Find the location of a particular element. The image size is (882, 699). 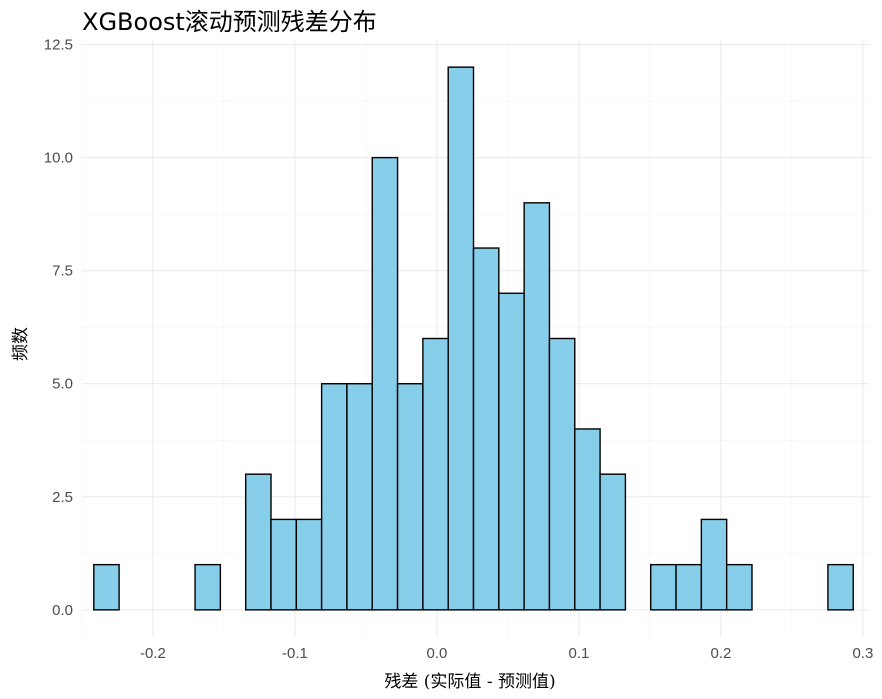

x-tick-label: 0.2 is located at coordinates (720, 653).